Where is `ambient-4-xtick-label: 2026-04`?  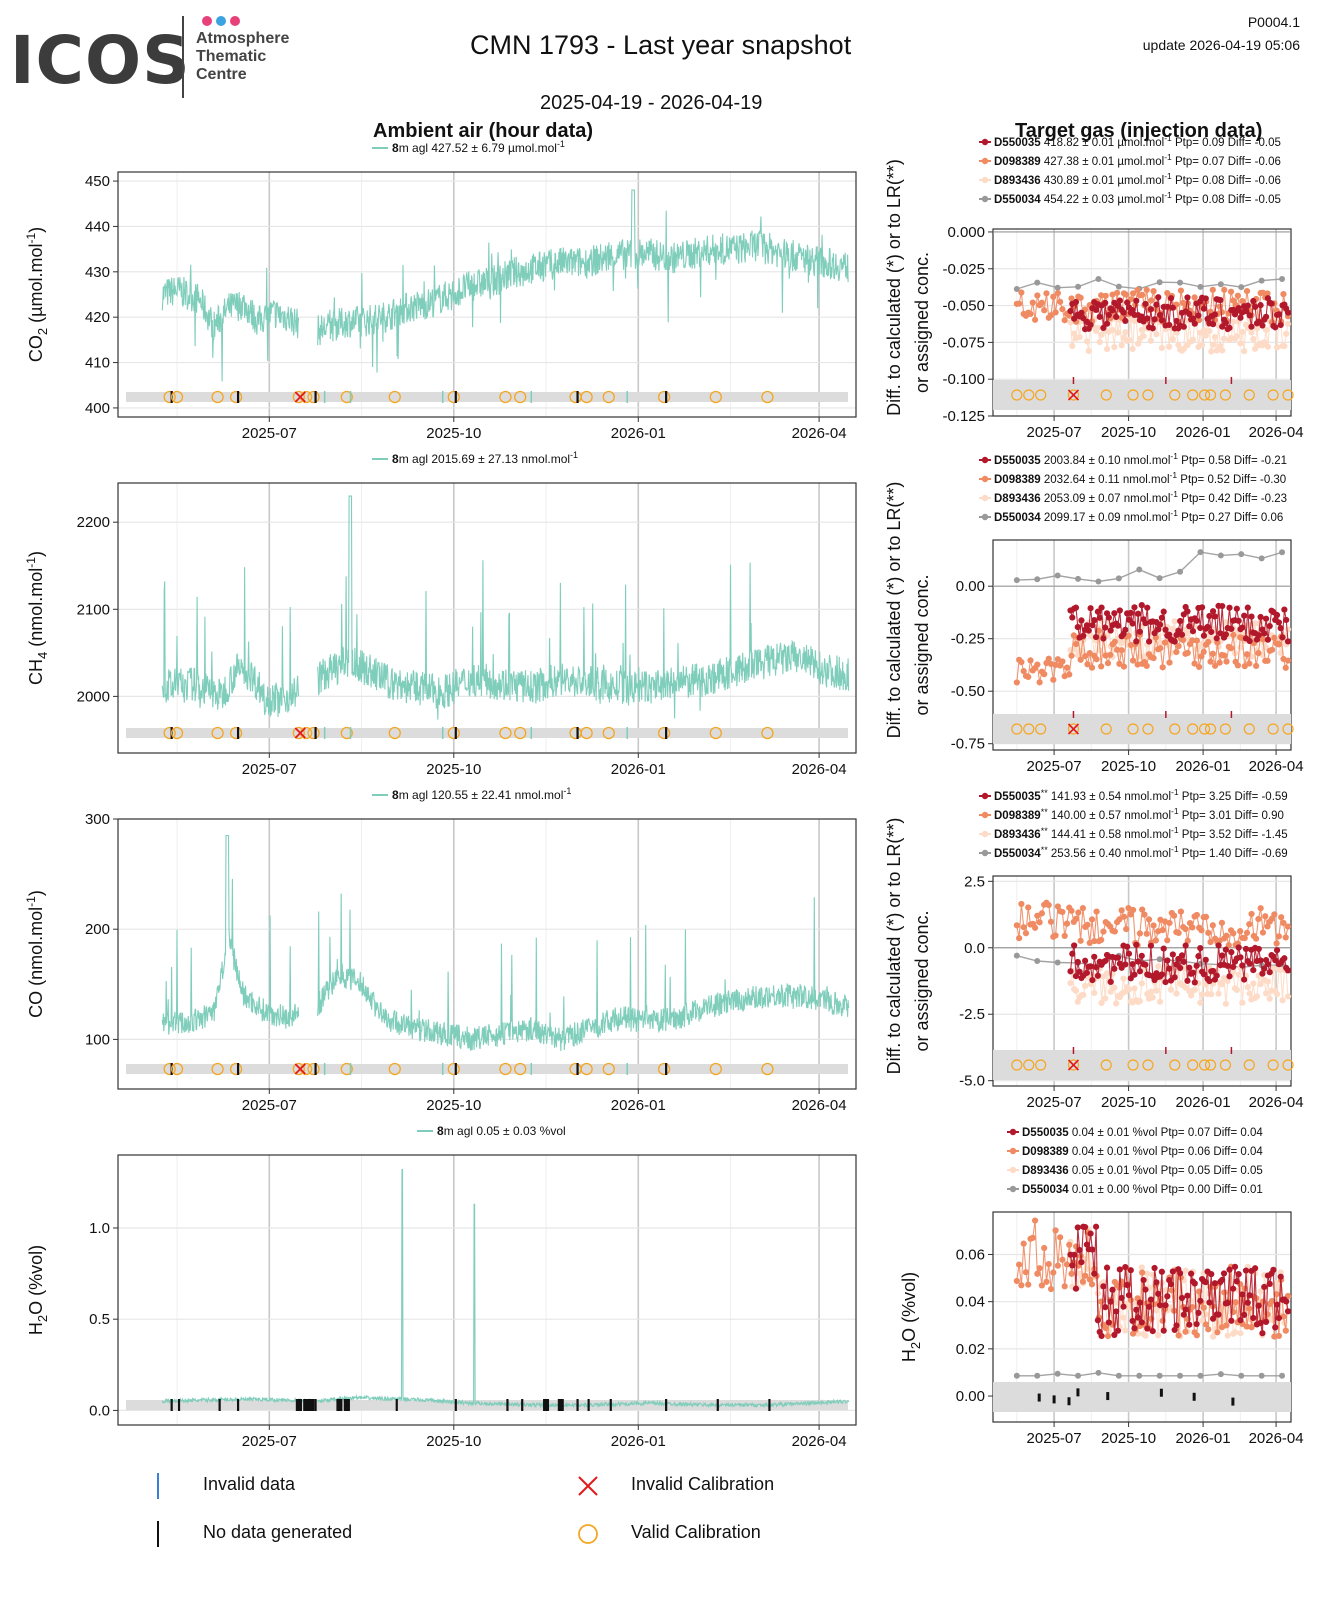
ambient-4-xtick-label: 2026-04 is located at coordinates (819, 1441).